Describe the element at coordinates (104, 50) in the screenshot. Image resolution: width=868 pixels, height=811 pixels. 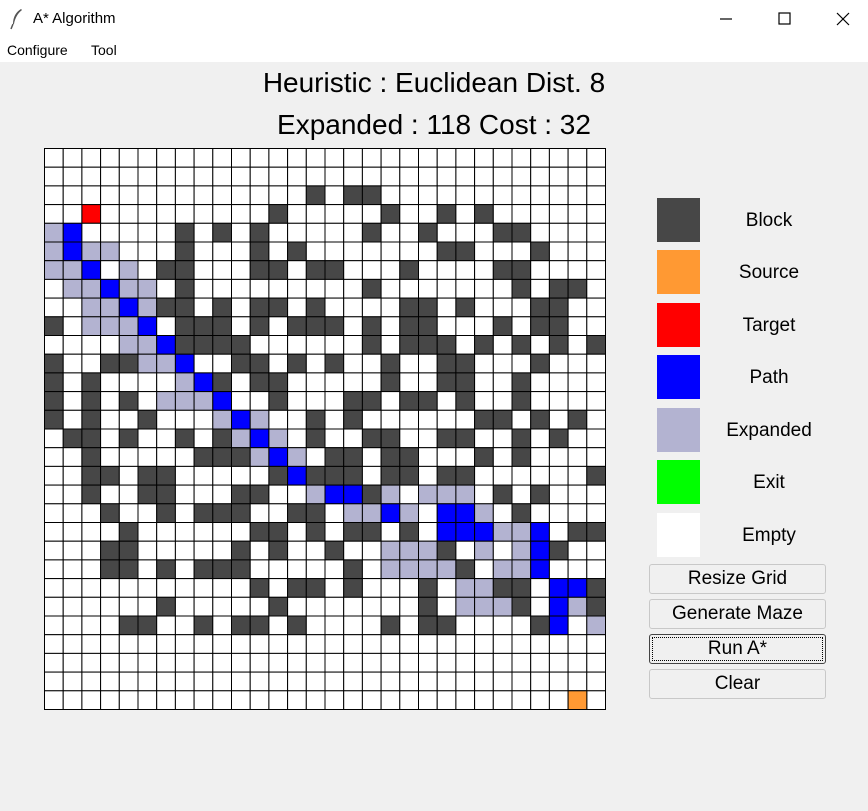
I see `menu-tool: Tool` at that location.